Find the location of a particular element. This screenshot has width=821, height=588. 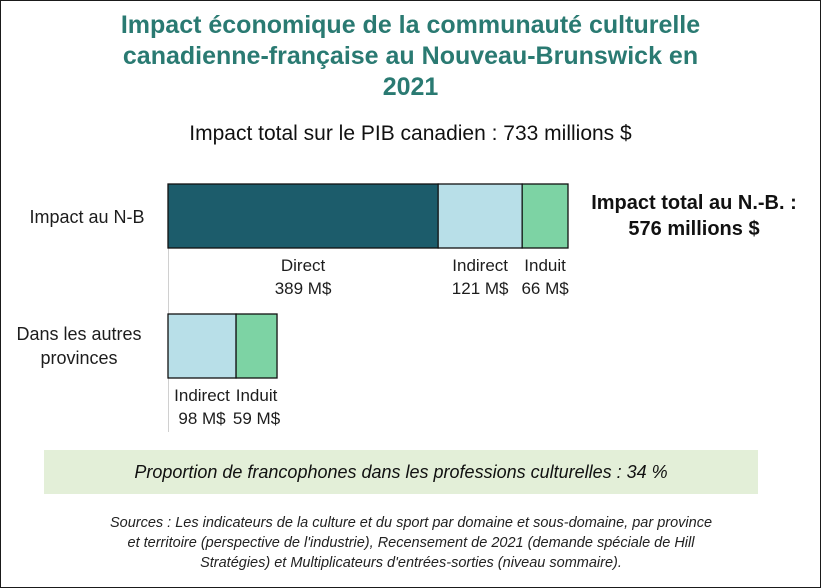

data-label-impact-au-n-b-direct-name: Direct is located at coordinates (303, 265).